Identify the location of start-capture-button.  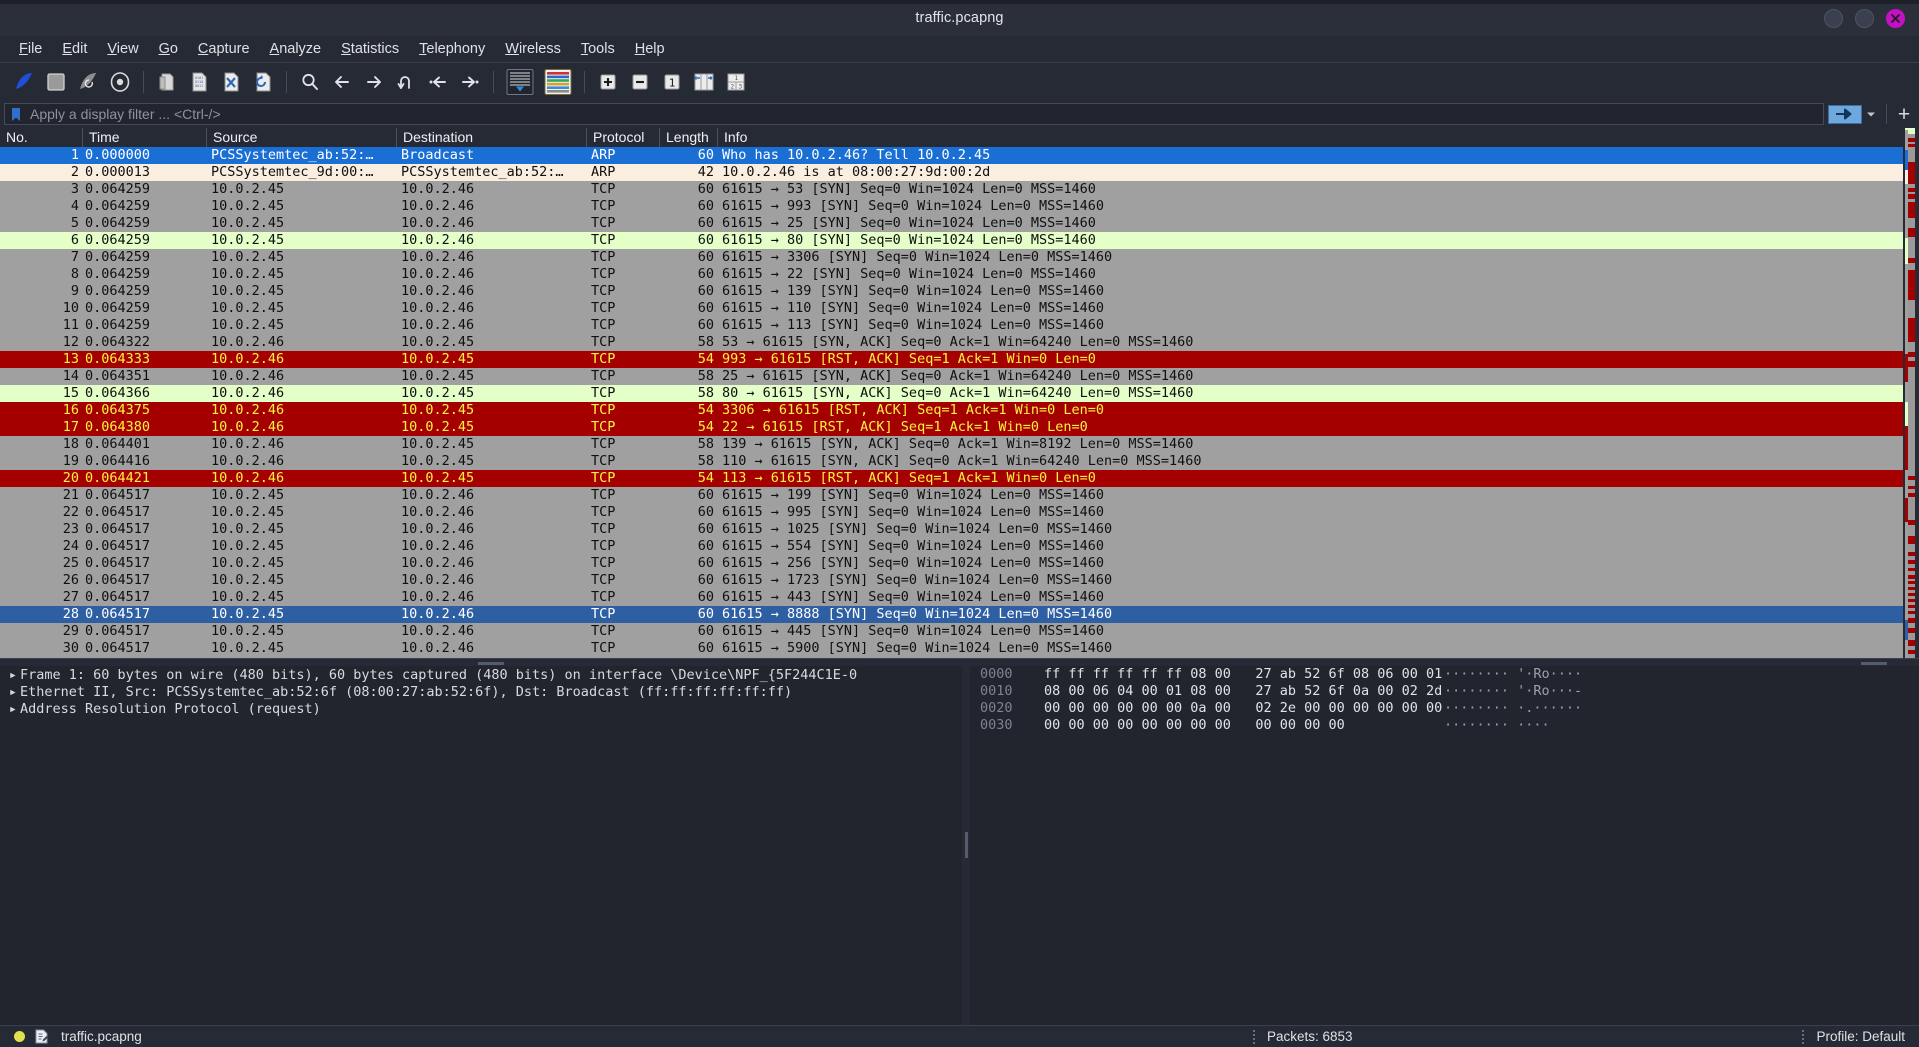
(24, 82).